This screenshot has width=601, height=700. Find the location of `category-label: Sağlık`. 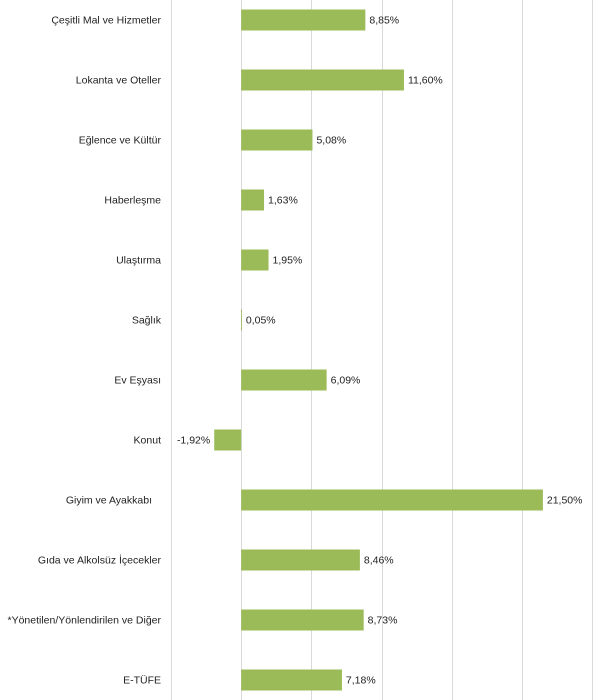

category-label: Sağlık is located at coordinates (147, 321).